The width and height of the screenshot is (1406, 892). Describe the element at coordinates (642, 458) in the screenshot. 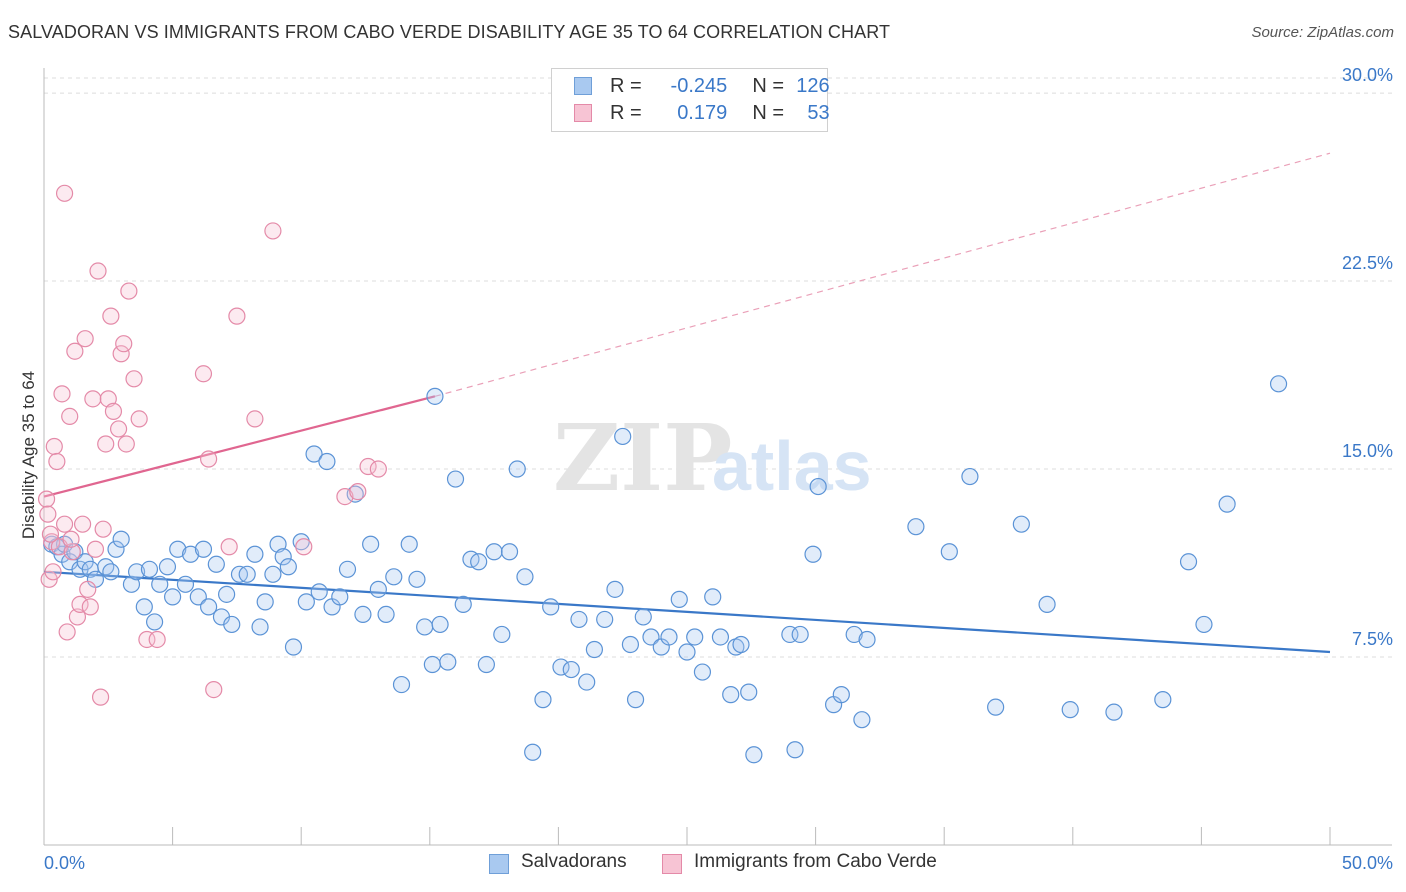

I see `watermark-zip: ZIP` at that location.